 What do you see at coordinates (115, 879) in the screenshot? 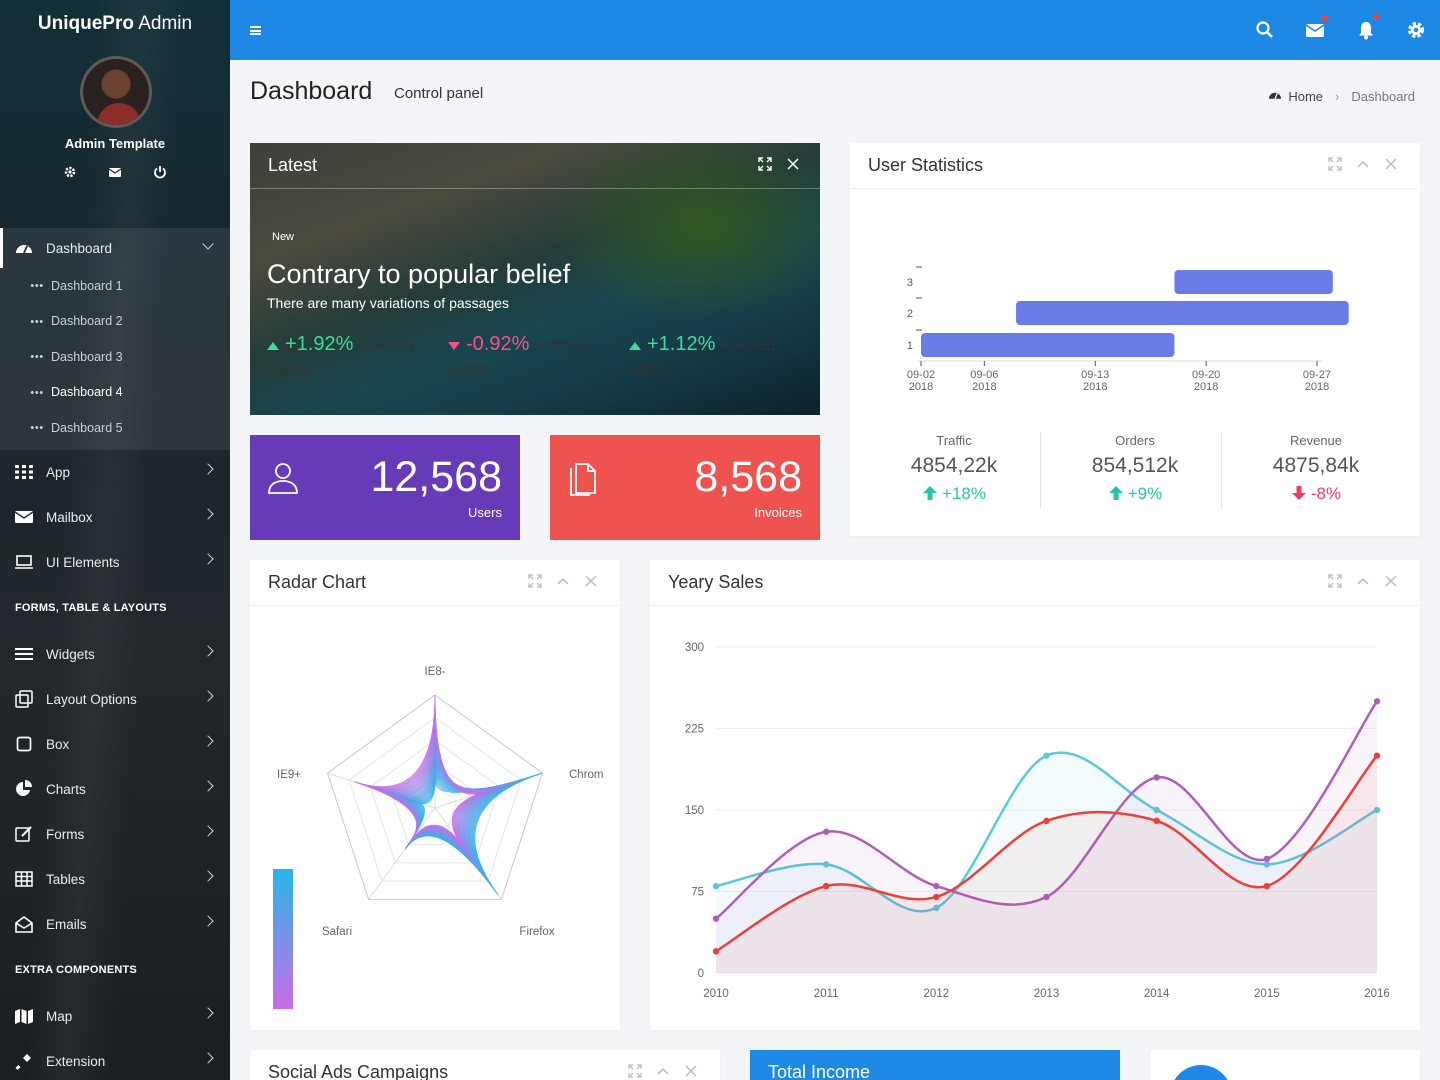
I see `sidebar-item-tables: Tables` at bounding box center [115, 879].